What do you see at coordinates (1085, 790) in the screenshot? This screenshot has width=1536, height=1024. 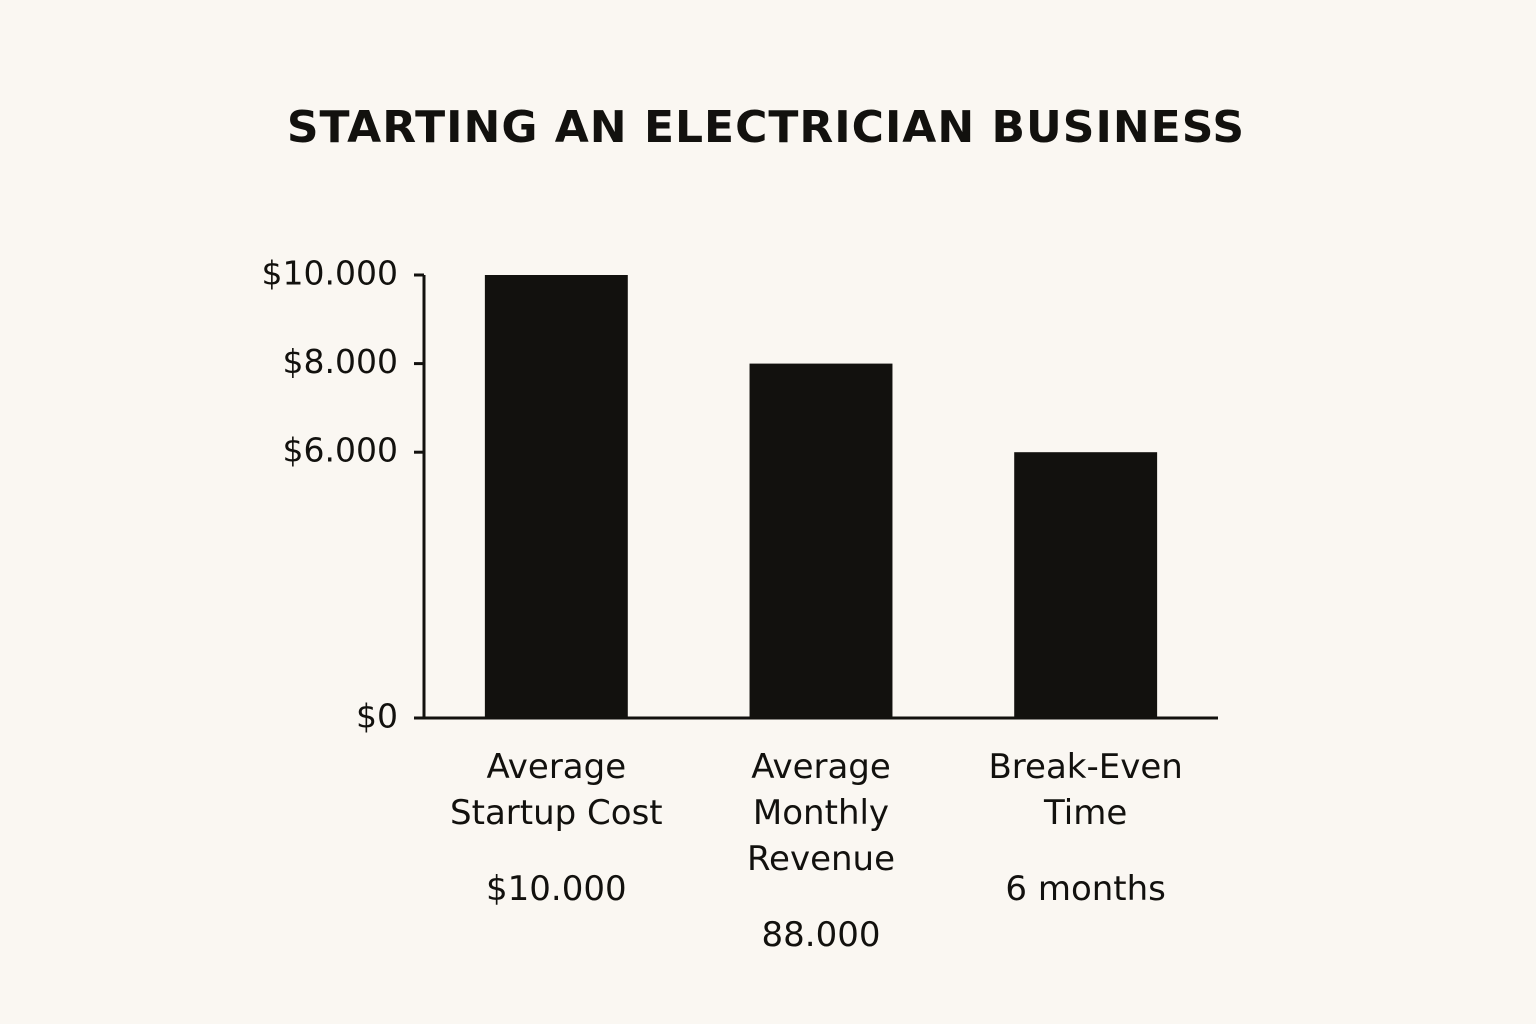 I see `x-tick-label: Break-Even Time` at bounding box center [1085, 790].